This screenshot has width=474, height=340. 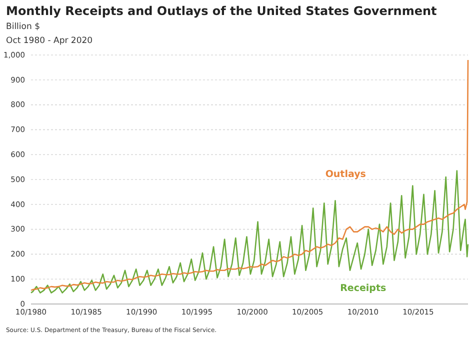 I want to click on chart-title: Monthly Receipts and Outlays of the United States Government, so click(x=222, y=11).